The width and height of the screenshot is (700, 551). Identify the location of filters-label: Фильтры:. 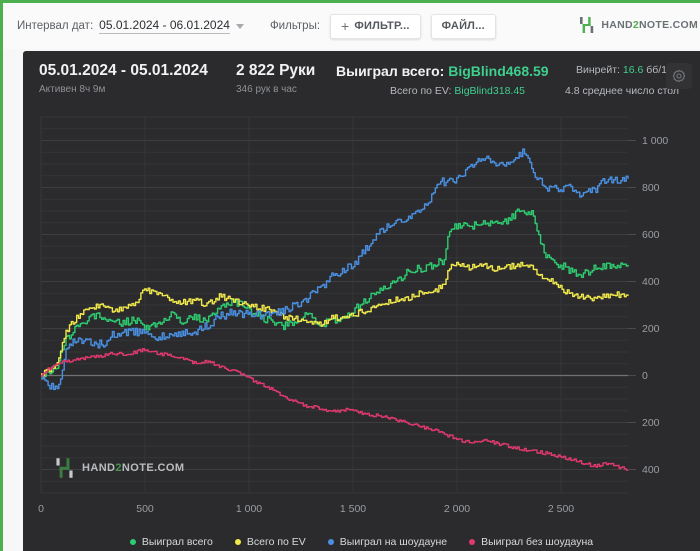
(295, 26).